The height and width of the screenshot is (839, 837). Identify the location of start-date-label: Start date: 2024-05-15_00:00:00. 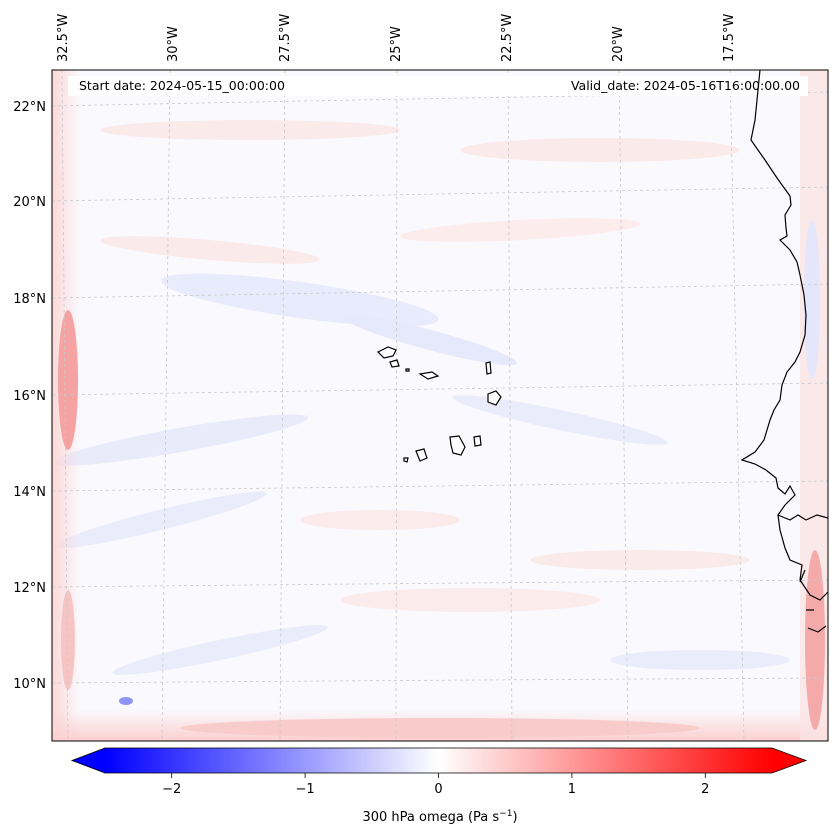
(182, 85).